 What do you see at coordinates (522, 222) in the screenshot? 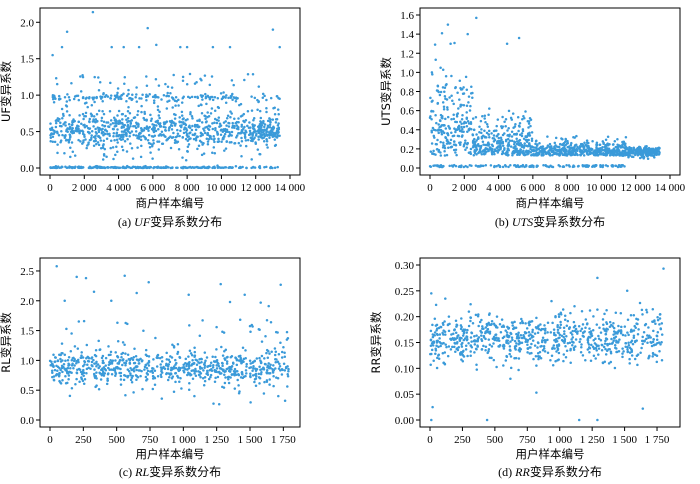
I see `caption-variable: UTS` at bounding box center [522, 222].